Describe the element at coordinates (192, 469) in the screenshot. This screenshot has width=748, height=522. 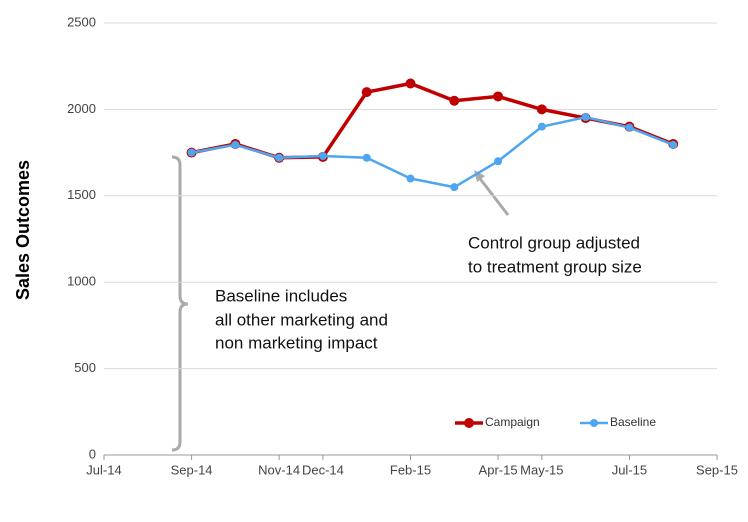
I see `x-tick-label: Sep-14` at that location.